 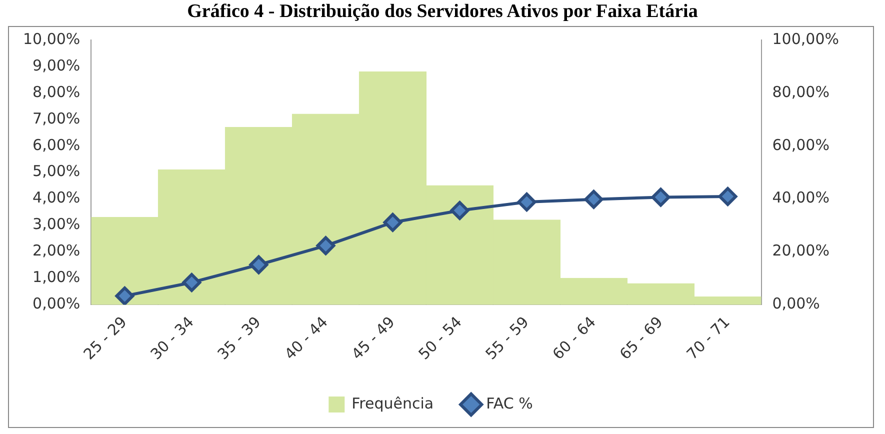 I want to click on y2-tick-label: 80,00%, so click(x=801, y=91).